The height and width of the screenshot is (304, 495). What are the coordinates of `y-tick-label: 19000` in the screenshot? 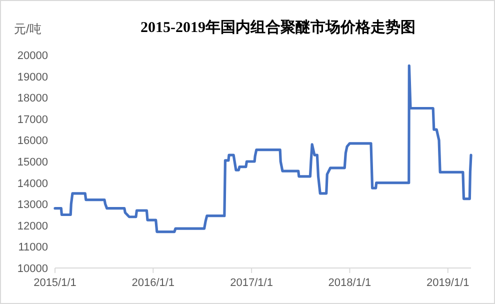 It's located at (32, 77).